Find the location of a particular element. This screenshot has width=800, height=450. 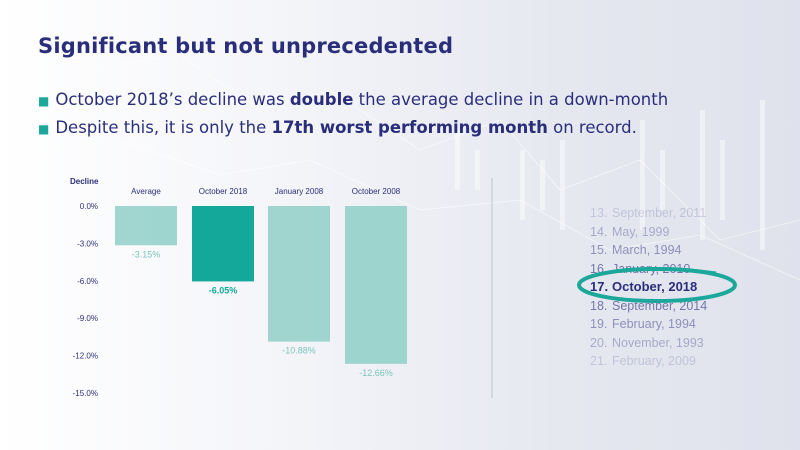

y-axis-title: Decline is located at coordinates (84, 181).